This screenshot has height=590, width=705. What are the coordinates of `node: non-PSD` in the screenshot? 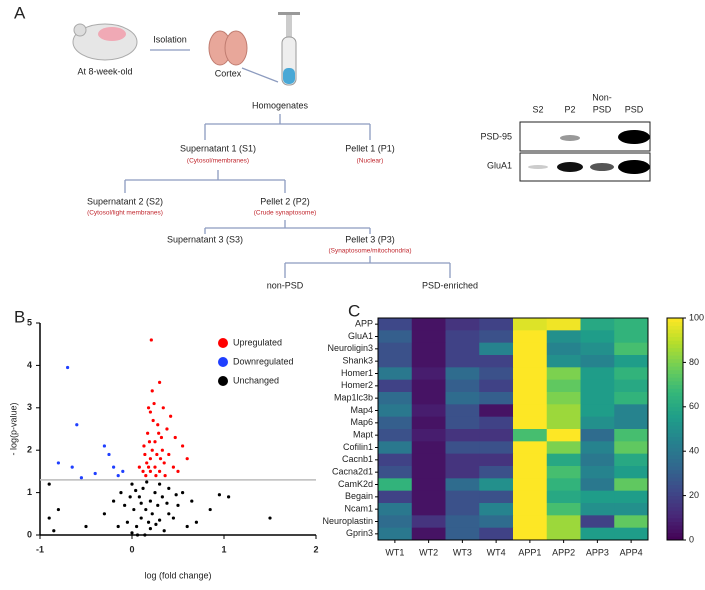 It's located at (285, 285).